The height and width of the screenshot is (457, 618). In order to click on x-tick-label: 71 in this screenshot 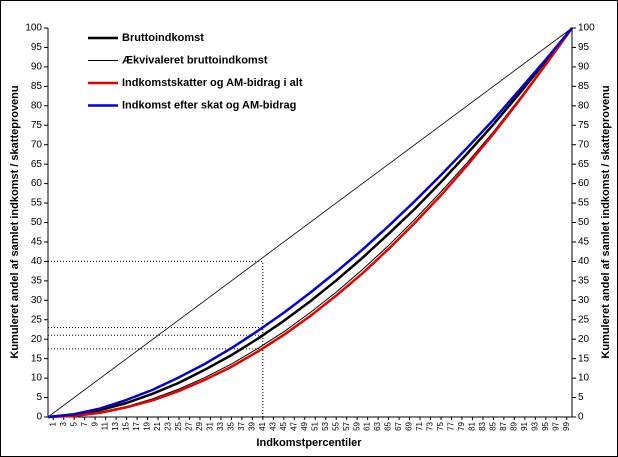, I will do `click(419, 425)`.